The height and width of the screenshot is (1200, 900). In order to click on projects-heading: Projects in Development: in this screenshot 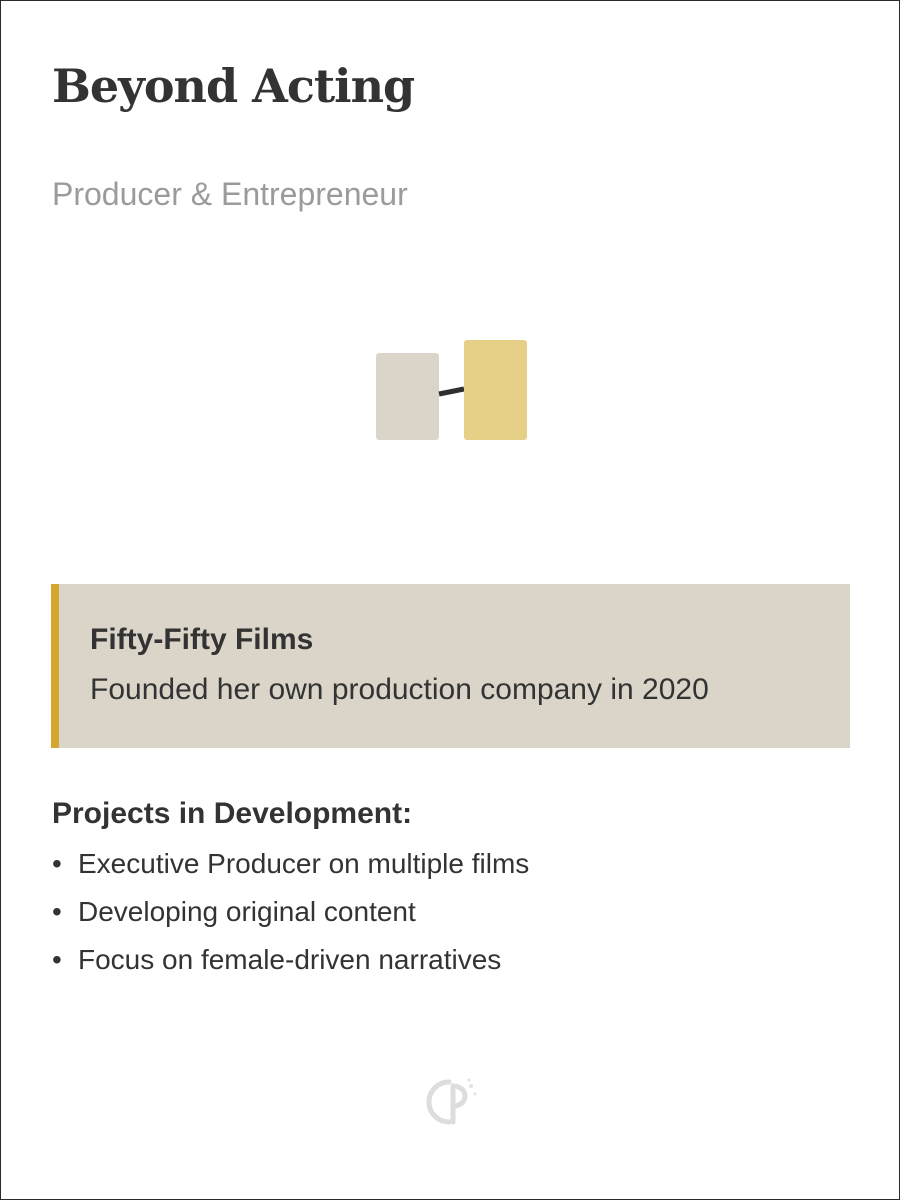, I will do `click(232, 813)`.